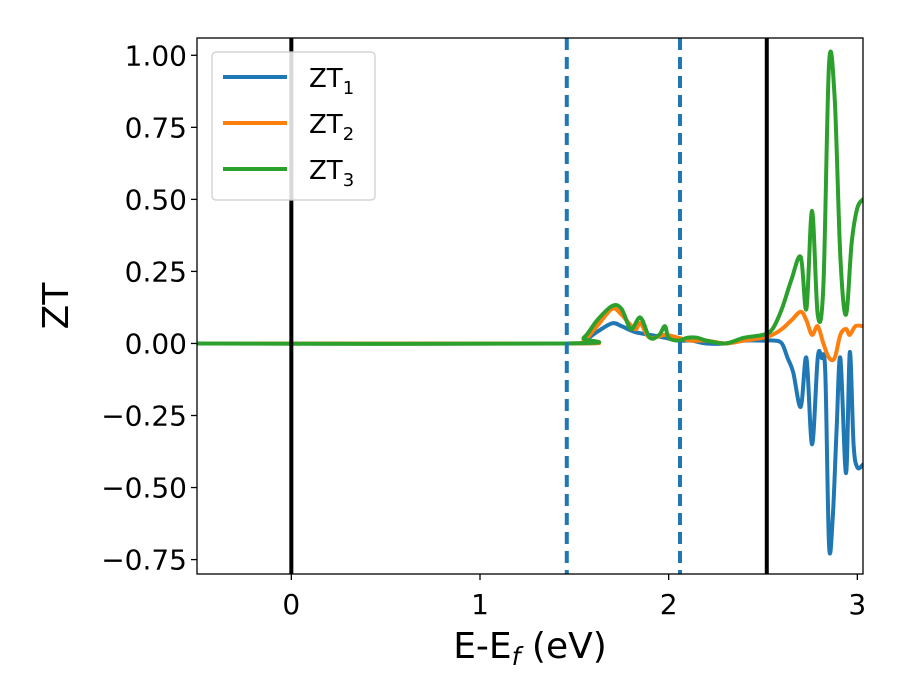  Describe the element at coordinates (156, 55) in the screenshot. I see `y-tick-label: 1.00` at that location.